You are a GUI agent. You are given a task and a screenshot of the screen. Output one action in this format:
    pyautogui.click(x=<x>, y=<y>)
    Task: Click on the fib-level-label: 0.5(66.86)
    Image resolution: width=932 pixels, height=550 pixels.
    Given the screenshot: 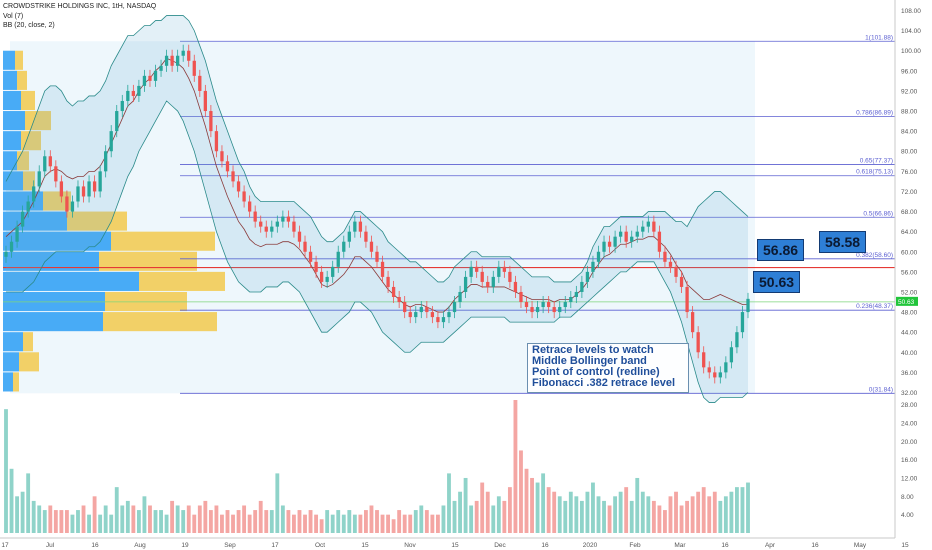 What is the action you would take?
    pyautogui.click(x=878, y=213)
    